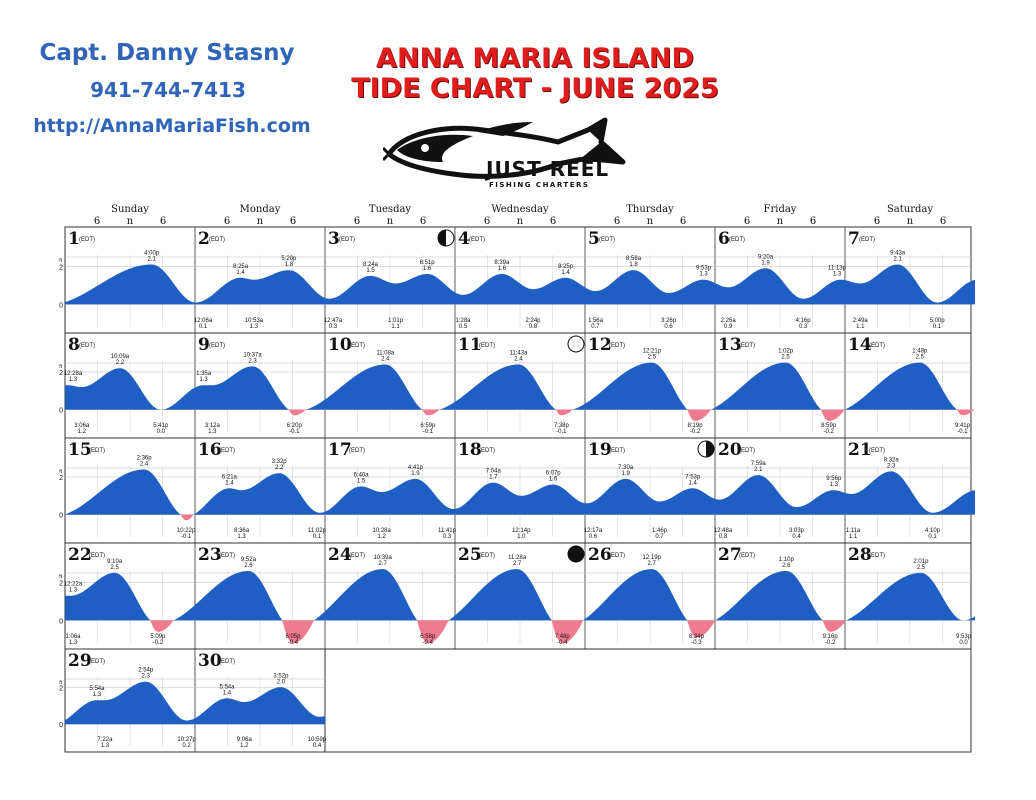  Describe the element at coordinates (242, 531) in the screenshot. I see `low-tide-time: 8:36a` at that location.